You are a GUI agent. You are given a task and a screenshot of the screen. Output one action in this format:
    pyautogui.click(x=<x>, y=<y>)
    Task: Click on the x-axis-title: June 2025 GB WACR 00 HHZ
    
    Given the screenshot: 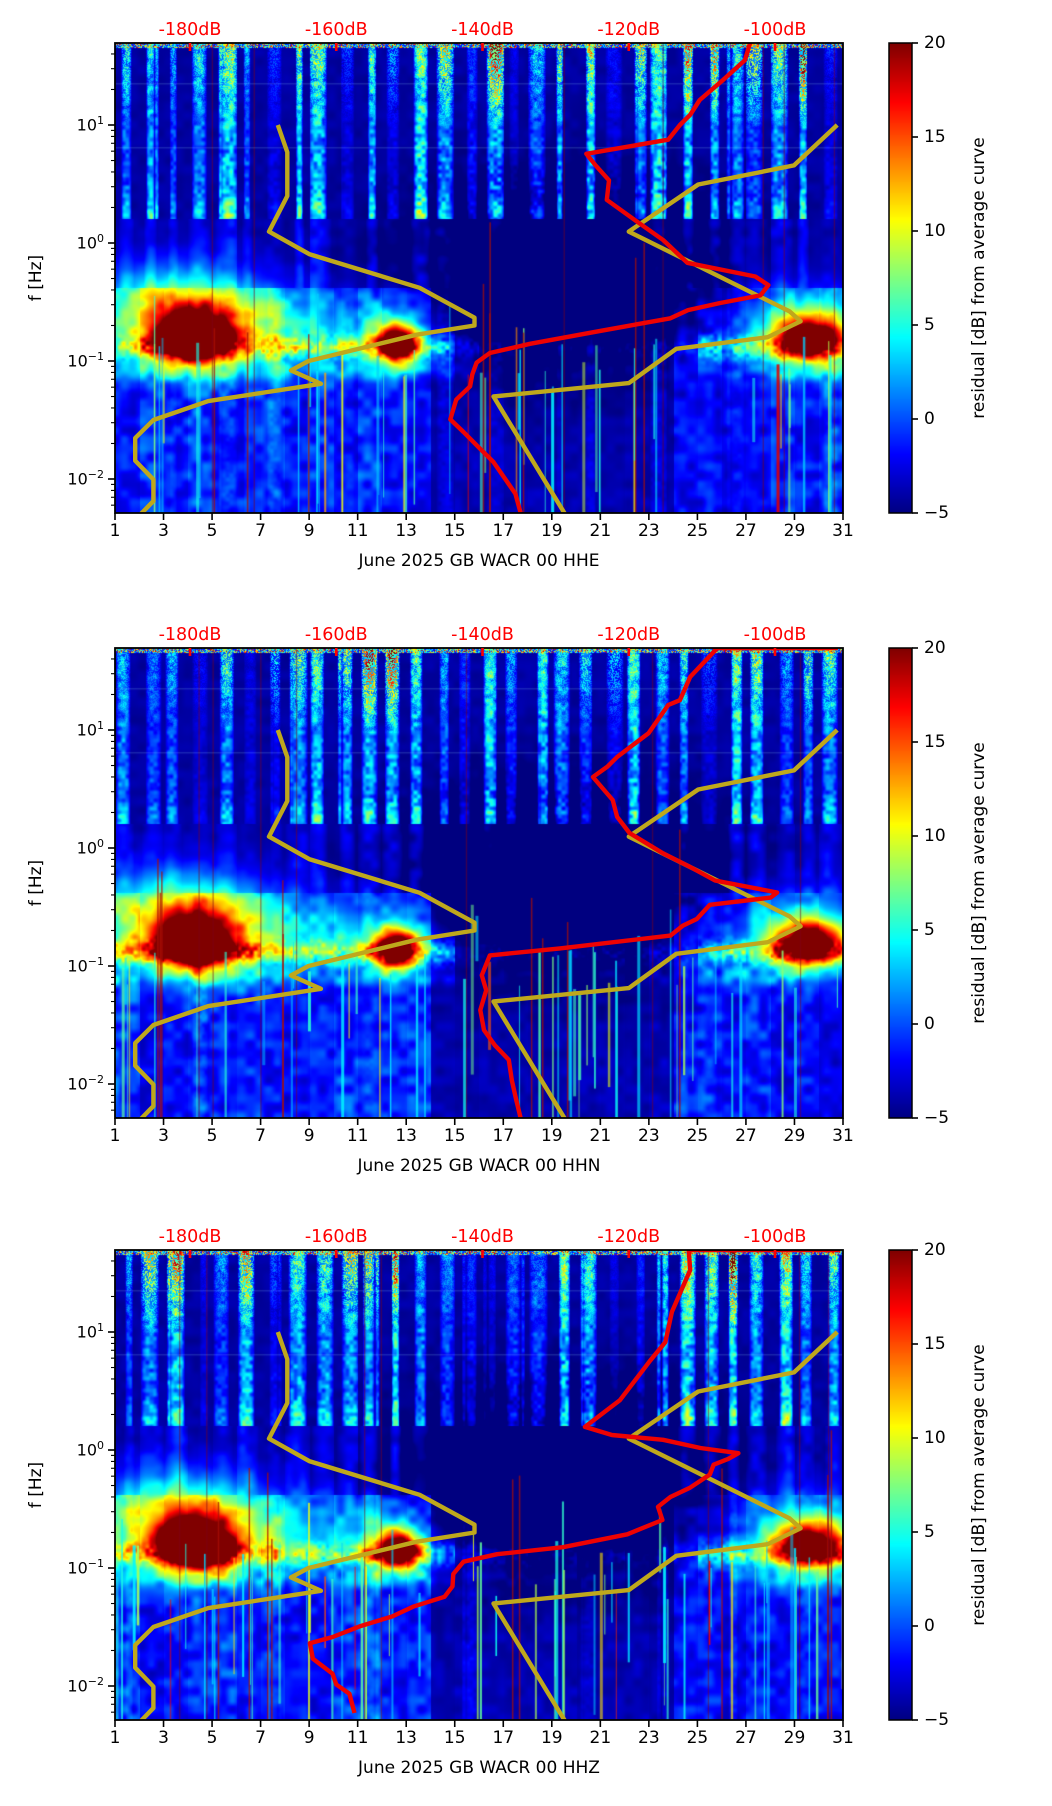 What is the action you would take?
    pyautogui.click(x=479, y=1768)
    